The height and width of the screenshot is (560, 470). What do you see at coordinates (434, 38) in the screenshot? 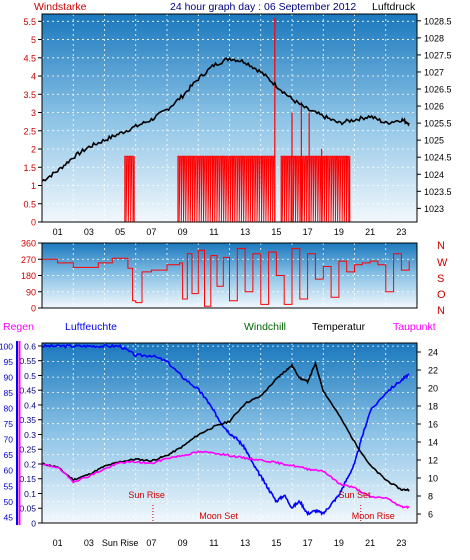
I see `luftdruck-tick-label: 1028` at bounding box center [434, 38].